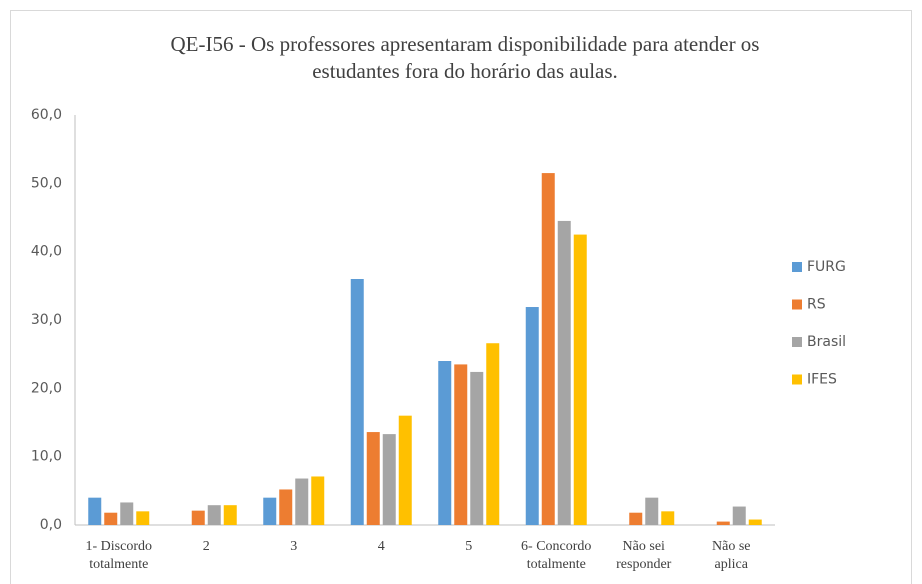  What do you see at coordinates (381, 546) in the screenshot?
I see `x-tick-label: 4` at bounding box center [381, 546].